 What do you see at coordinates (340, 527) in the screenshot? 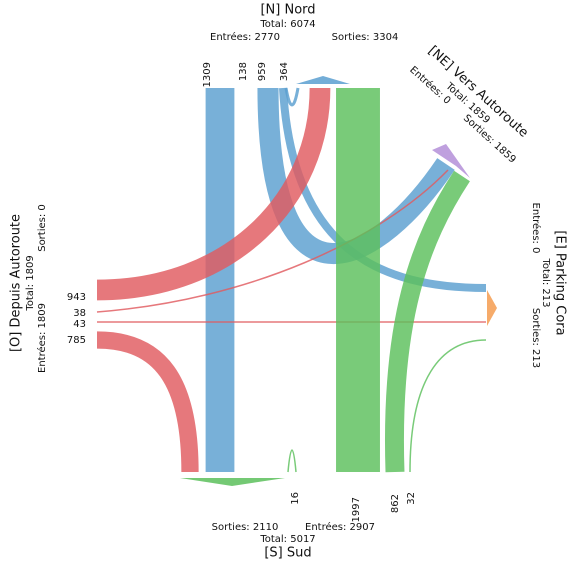
I see `arm-in: Entrées: 2907` at bounding box center [340, 527].